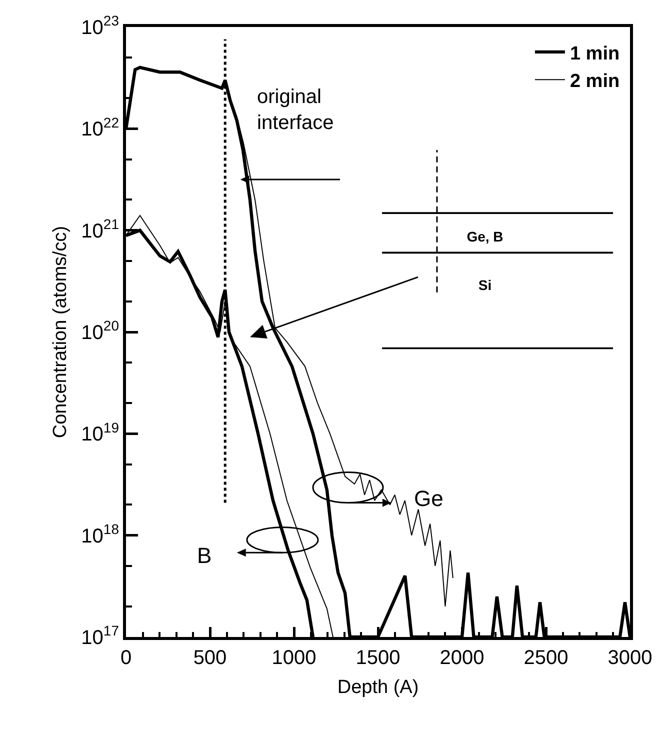 The height and width of the screenshot is (732, 670). What do you see at coordinates (126, 658) in the screenshot?
I see `x-tick-label: 0` at bounding box center [126, 658].